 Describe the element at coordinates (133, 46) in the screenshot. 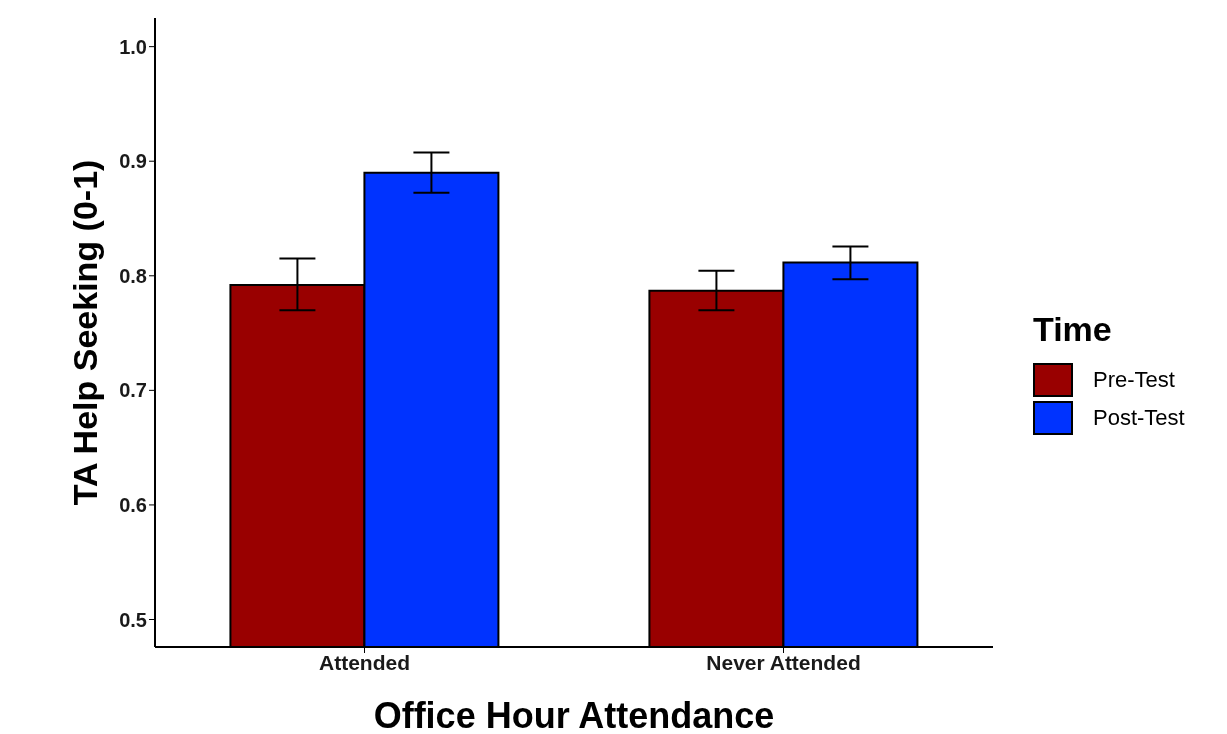

I see `y-tick-label: 1.0` at that location.